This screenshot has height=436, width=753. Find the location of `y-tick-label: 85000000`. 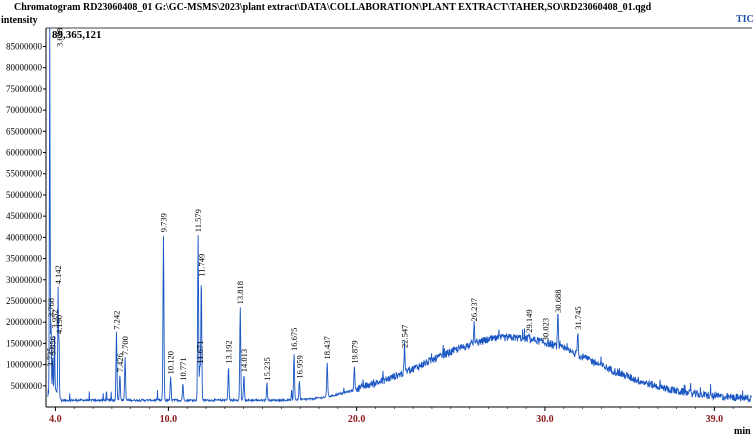

y-tick-label: 85000000 is located at coordinates (24, 47).